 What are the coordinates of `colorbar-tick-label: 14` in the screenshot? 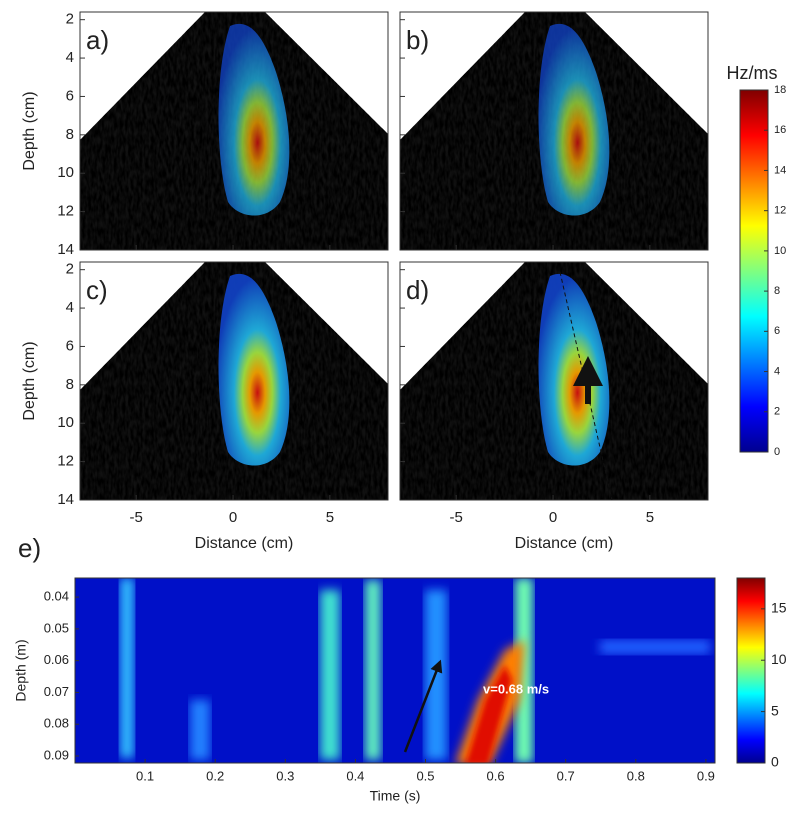 It's located at (780, 170).